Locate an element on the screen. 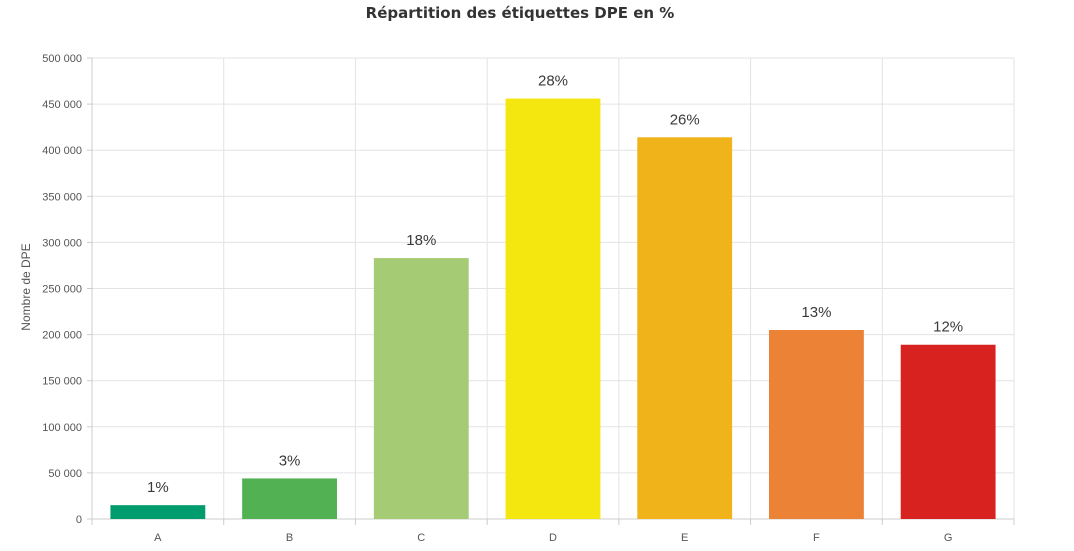 Image resolution: width=1074 pixels, height=551 pixels. data-label-B: 3% is located at coordinates (290, 460).